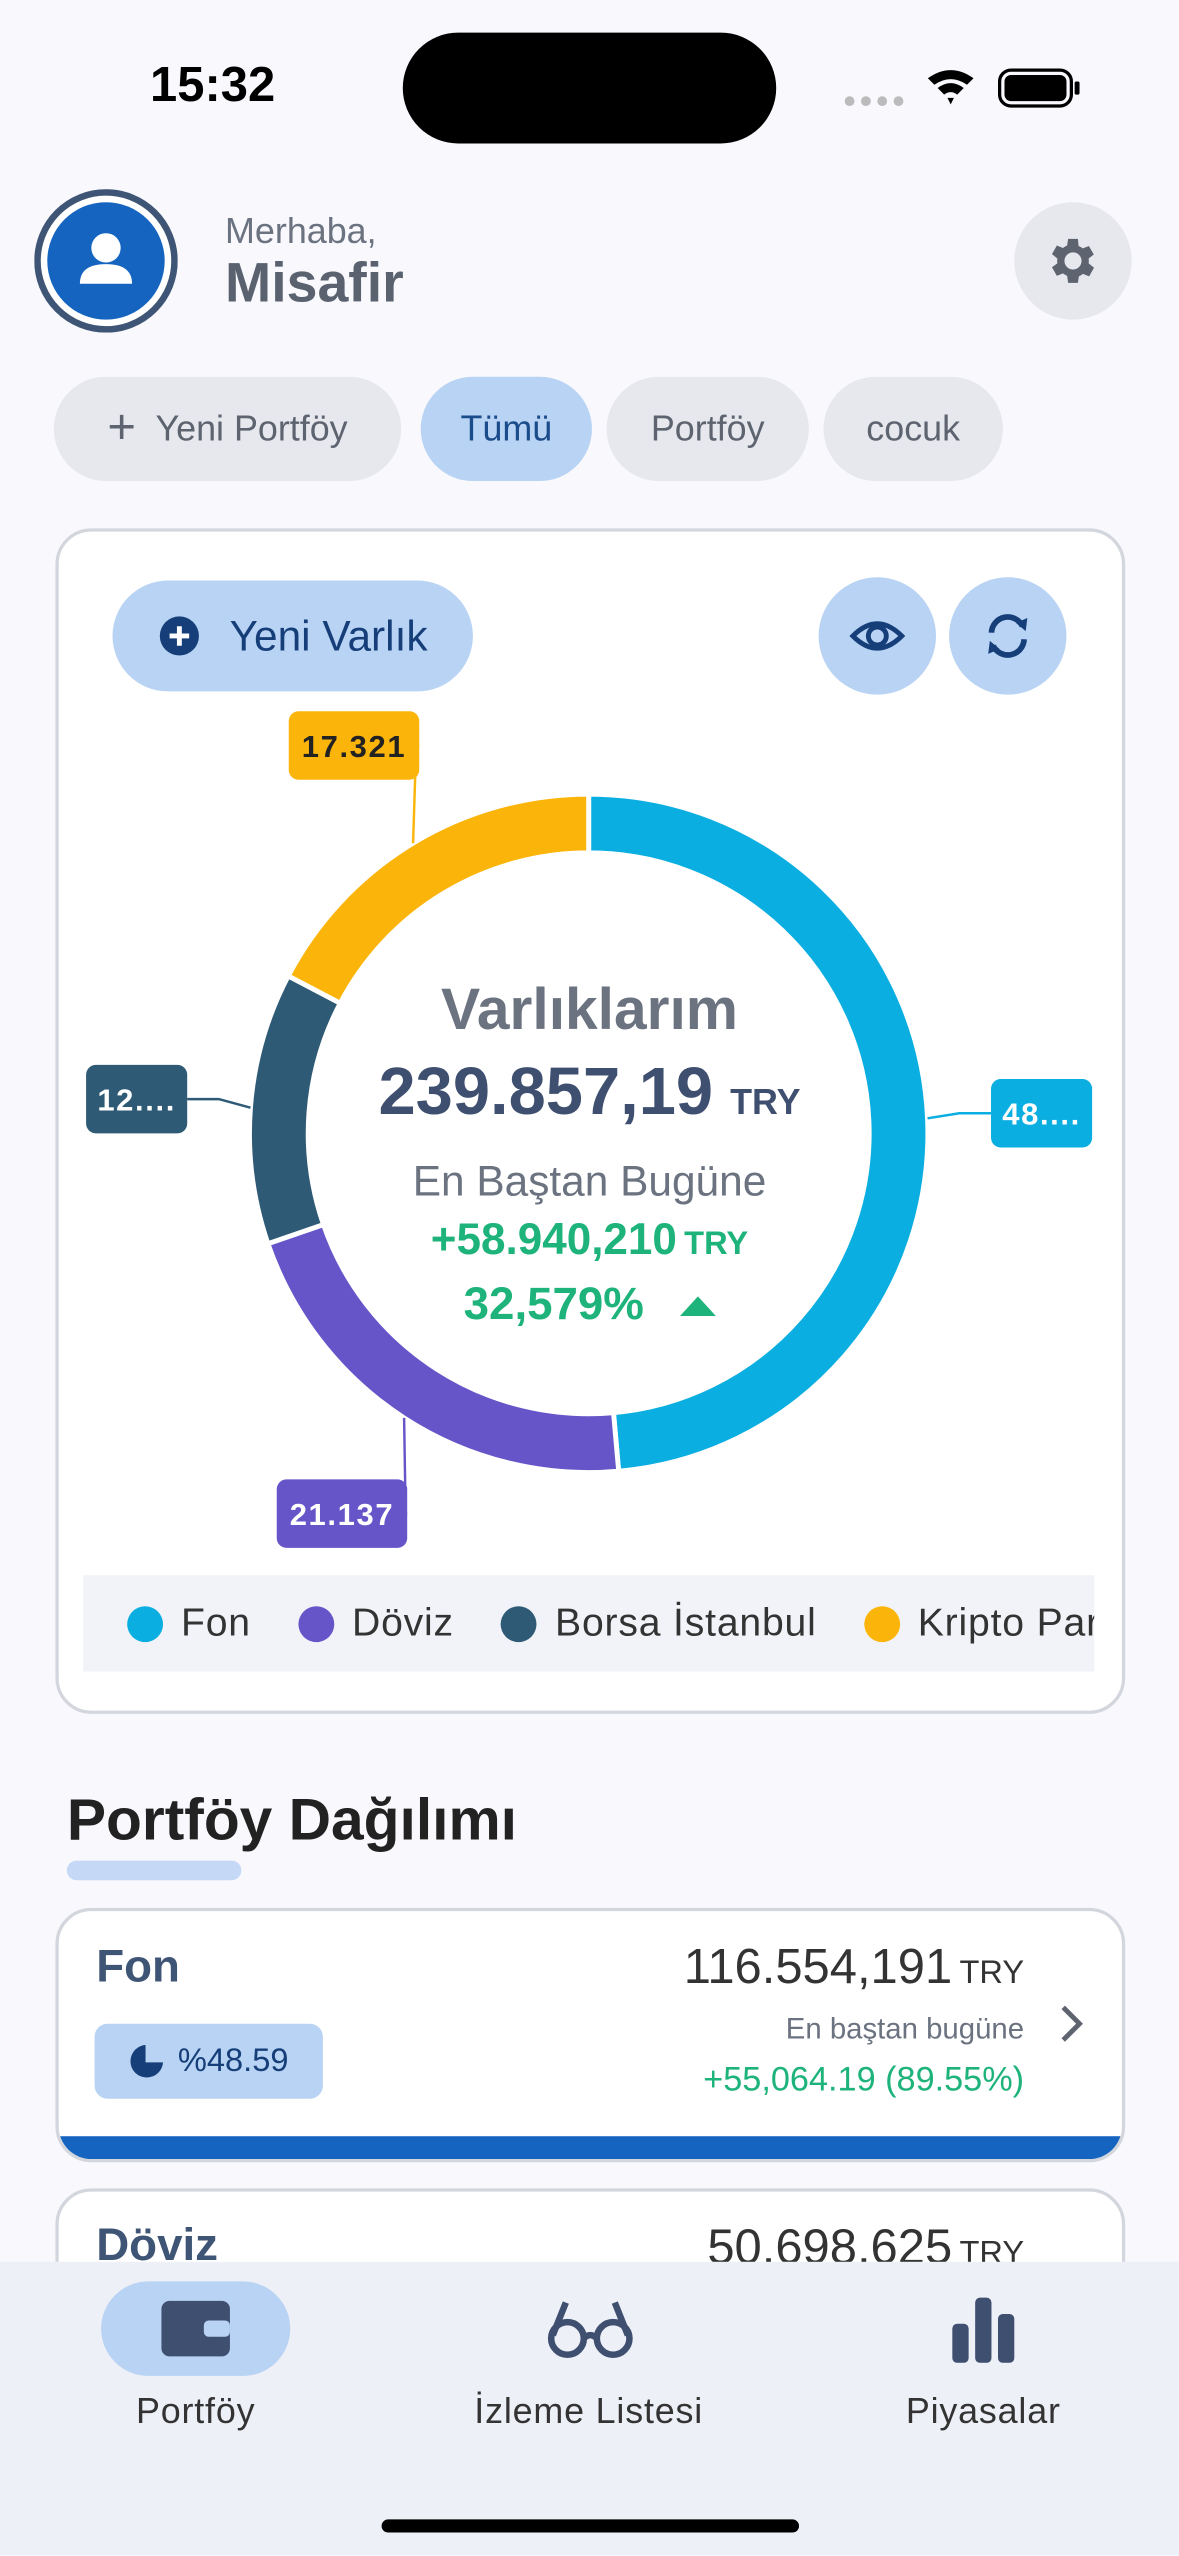 The image size is (1179, 2556). Describe the element at coordinates (553, 1304) in the screenshot. I see `change-percent: 32,579%` at that location.